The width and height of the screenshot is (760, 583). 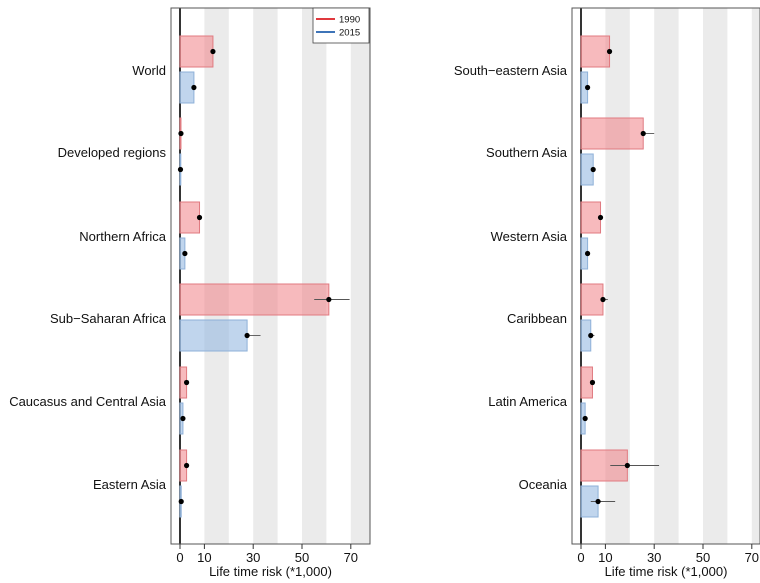 What do you see at coordinates (349, 33) in the screenshot?
I see `legend-label-2015: 2015` at bounding box center [349, 33].